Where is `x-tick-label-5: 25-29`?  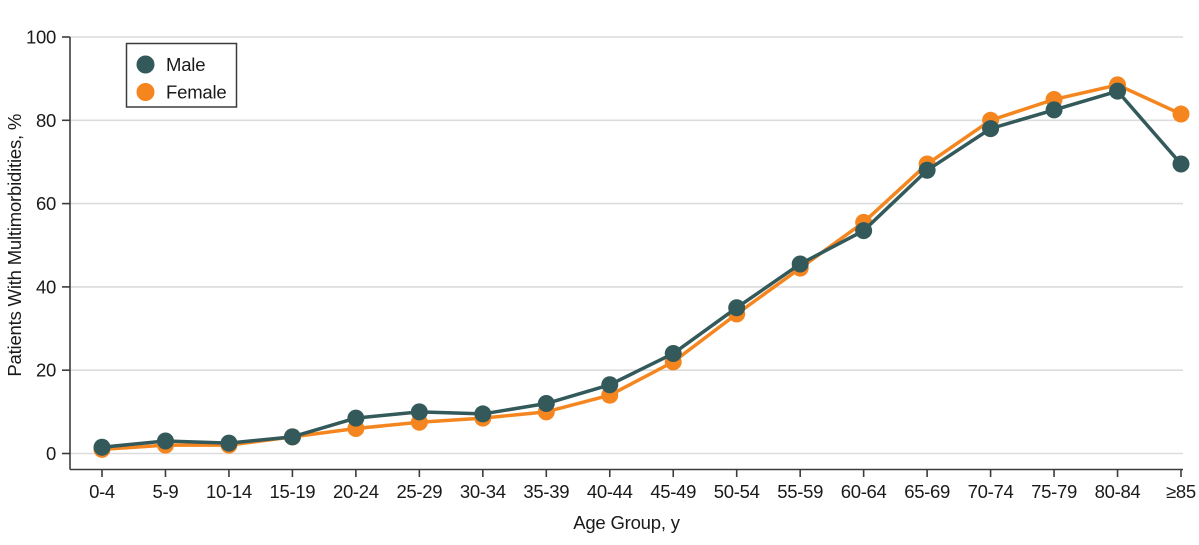
x-tick-label-5: 25-29 is located at coordinates (419, 491).